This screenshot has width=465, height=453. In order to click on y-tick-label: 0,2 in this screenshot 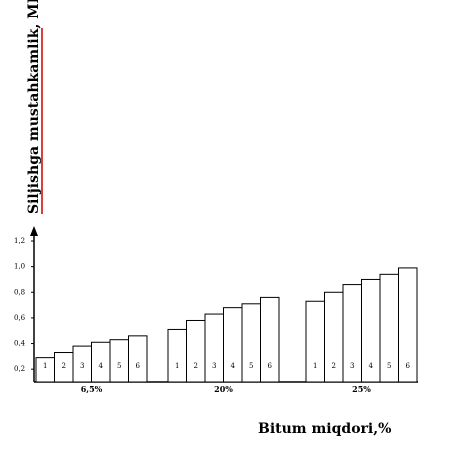, I will do `click(19, 369)`.